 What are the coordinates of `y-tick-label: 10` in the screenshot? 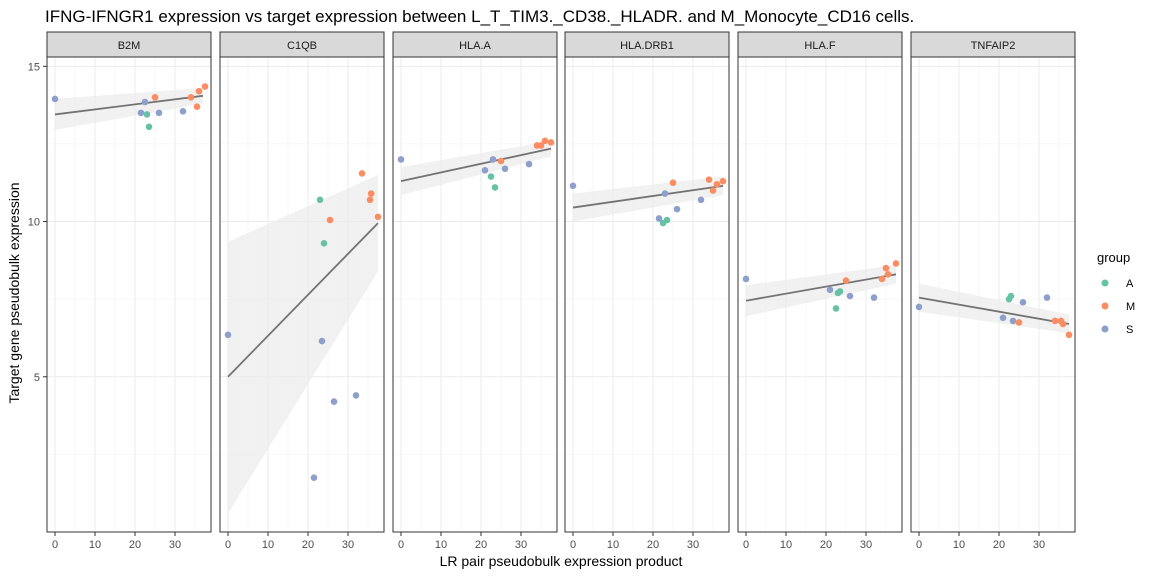 It's located at (34, 223).